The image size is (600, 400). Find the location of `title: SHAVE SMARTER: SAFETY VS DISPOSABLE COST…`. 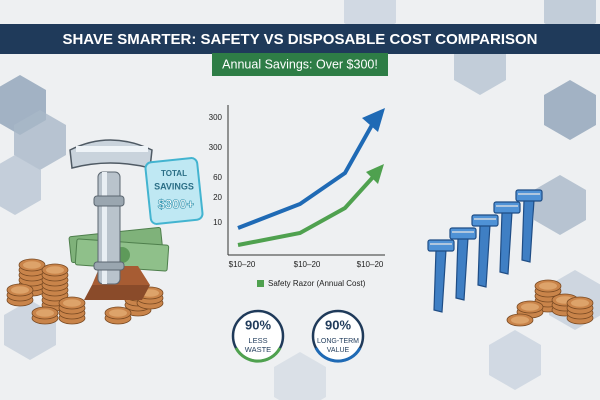

title: SHAVE SMARTER: SAFETY VS DISPOSABLE COST… is located at coordinates (299, 39).